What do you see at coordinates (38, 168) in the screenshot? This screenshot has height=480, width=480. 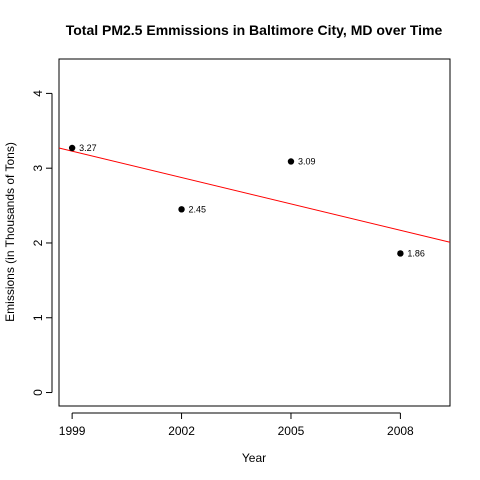 I see `y-tick-label: 3` at bounding box center [38, 168].